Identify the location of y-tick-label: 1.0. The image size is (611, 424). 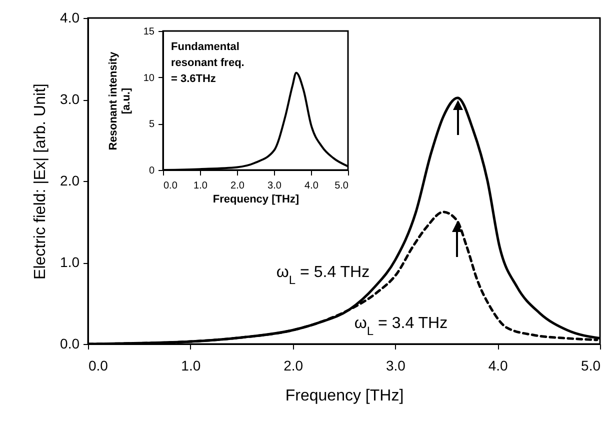
(70, 262).